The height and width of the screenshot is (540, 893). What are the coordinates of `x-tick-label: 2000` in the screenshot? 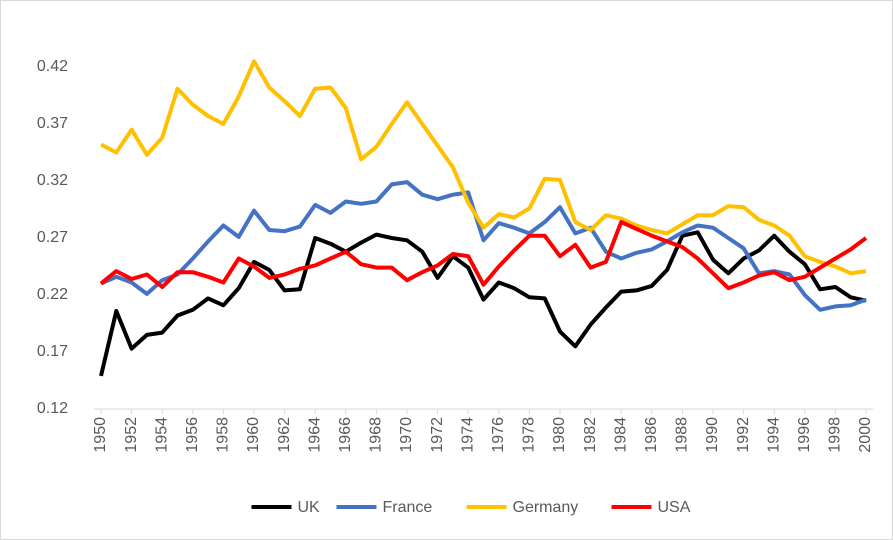 It's located at (865, 435).